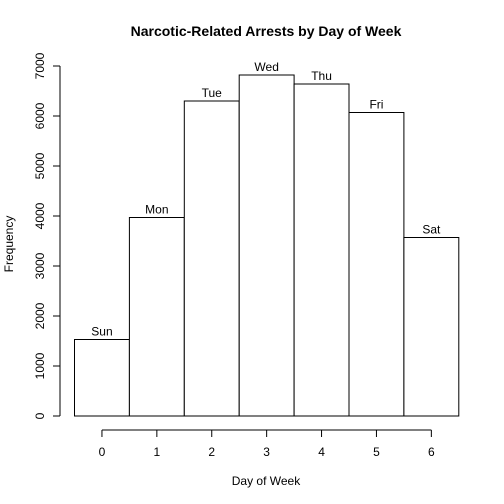  Describe the element at coordinates (40, 115) in the screenshot. I see `y-tick-label: 6000` at that location.